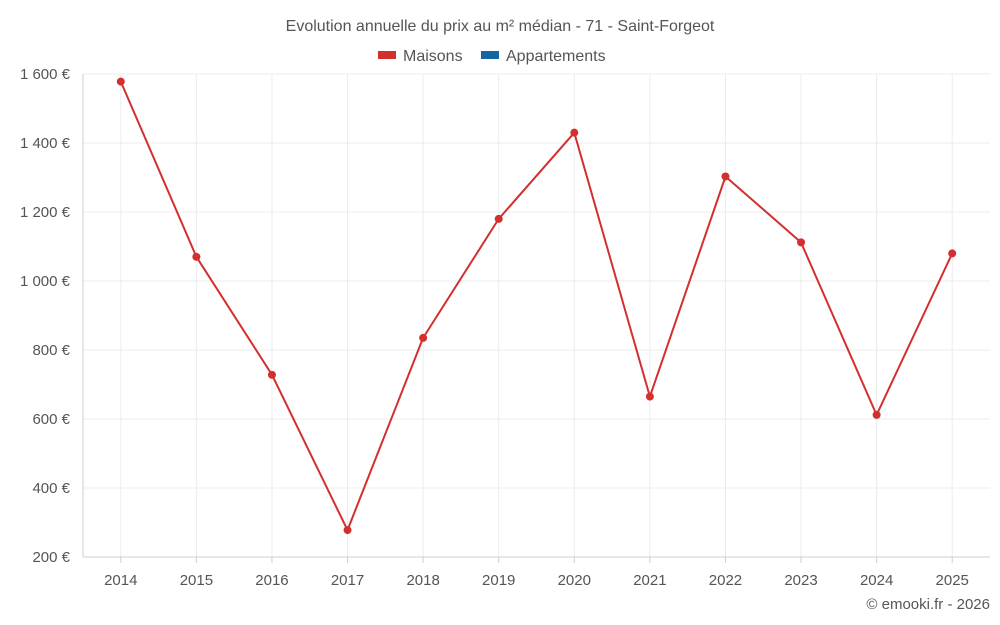 The height and width of the screenshot is (625, 1000). Describe the element at coordinates (45, 212) in the screenshot. I see `y-tick-label-5: 1 200 €` at that location.